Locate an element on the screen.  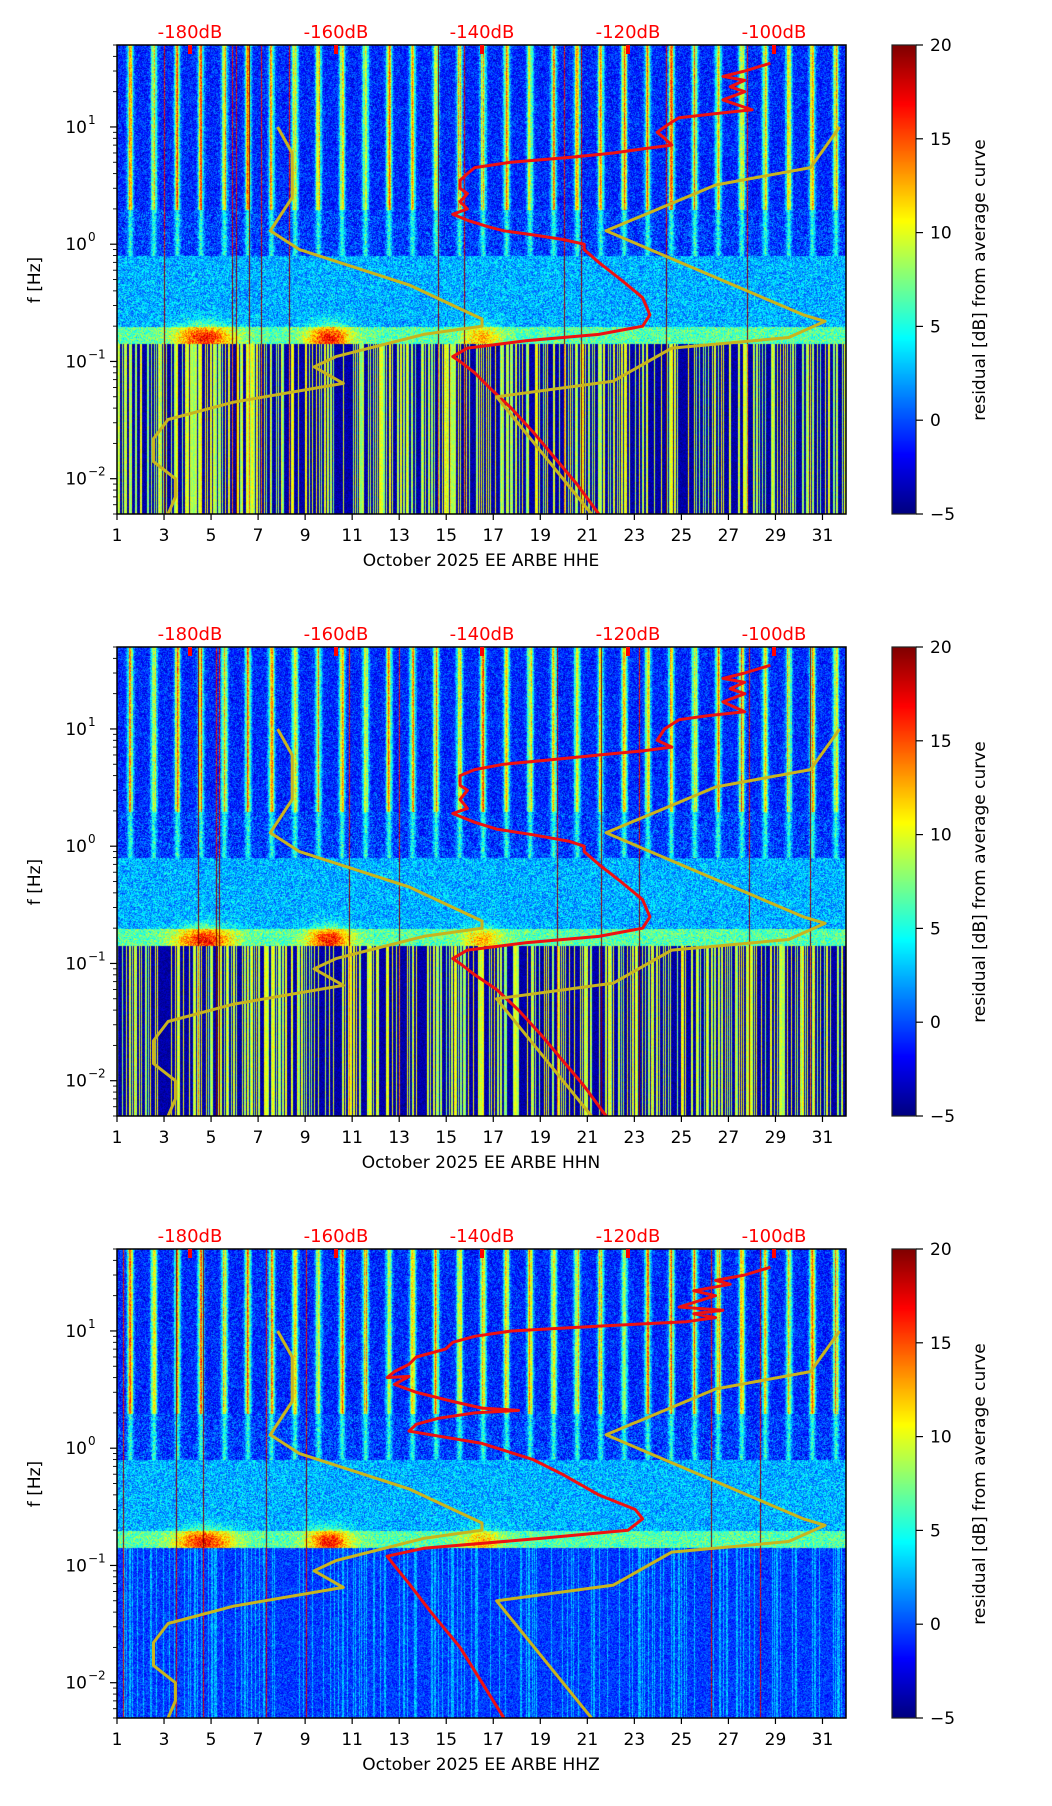
y-tick-exponent: 1 is located at coordinates (92, 722).